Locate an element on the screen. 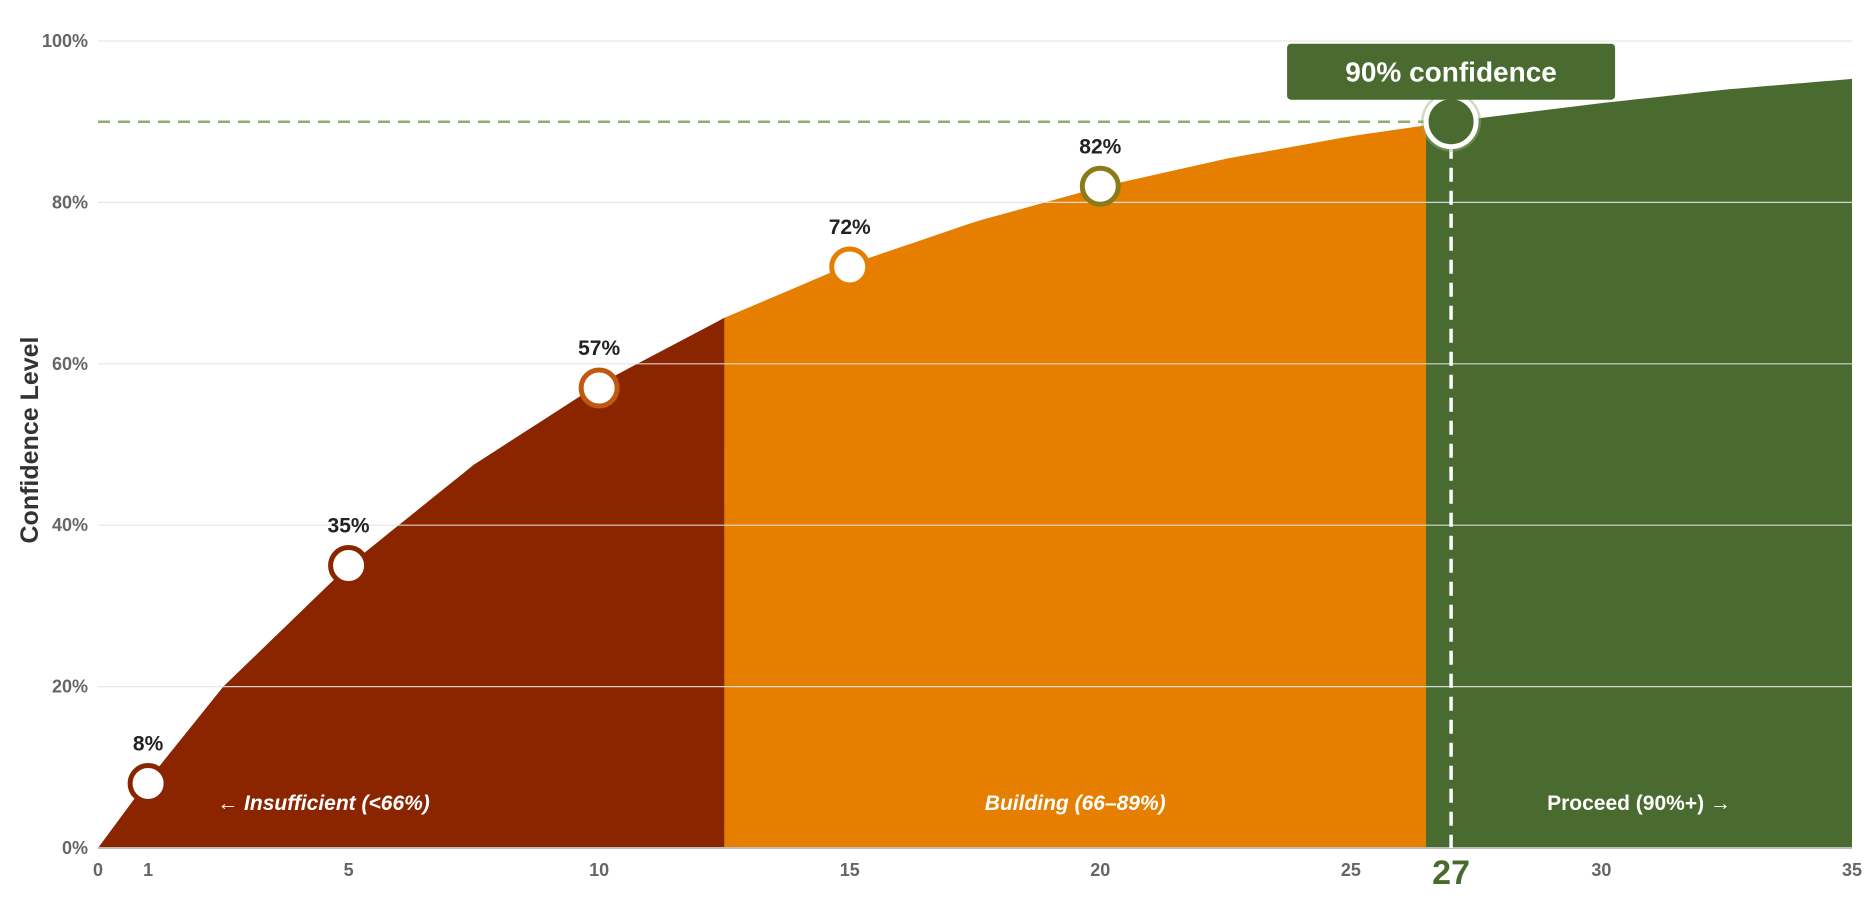 This screenshot has width=1876, height=905. data-label-4: 72% is located at coordinates (850, 227).